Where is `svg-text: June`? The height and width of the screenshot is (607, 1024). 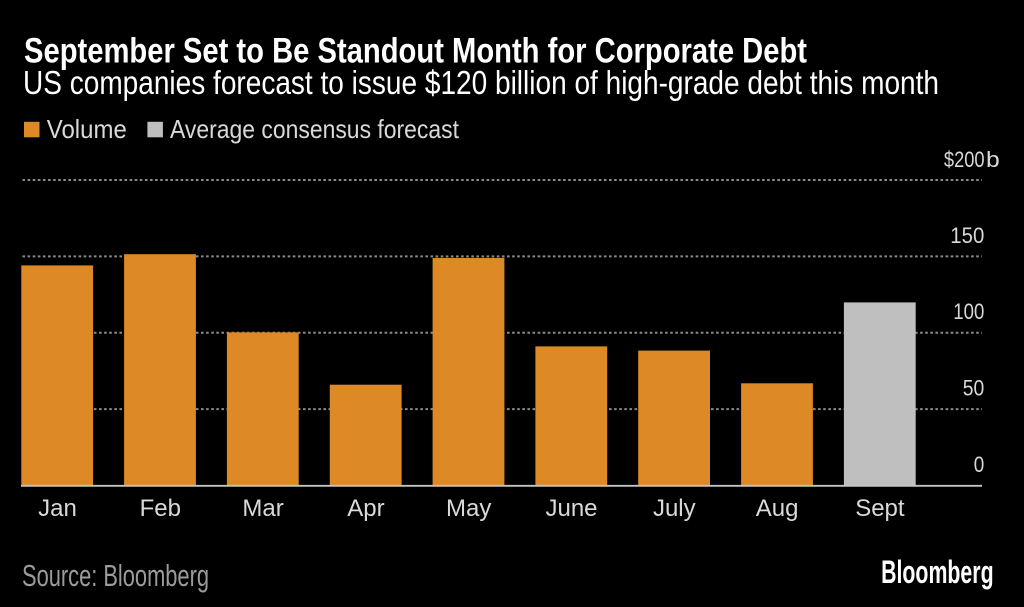 svg-text: June is located at coordinates (571, 508).